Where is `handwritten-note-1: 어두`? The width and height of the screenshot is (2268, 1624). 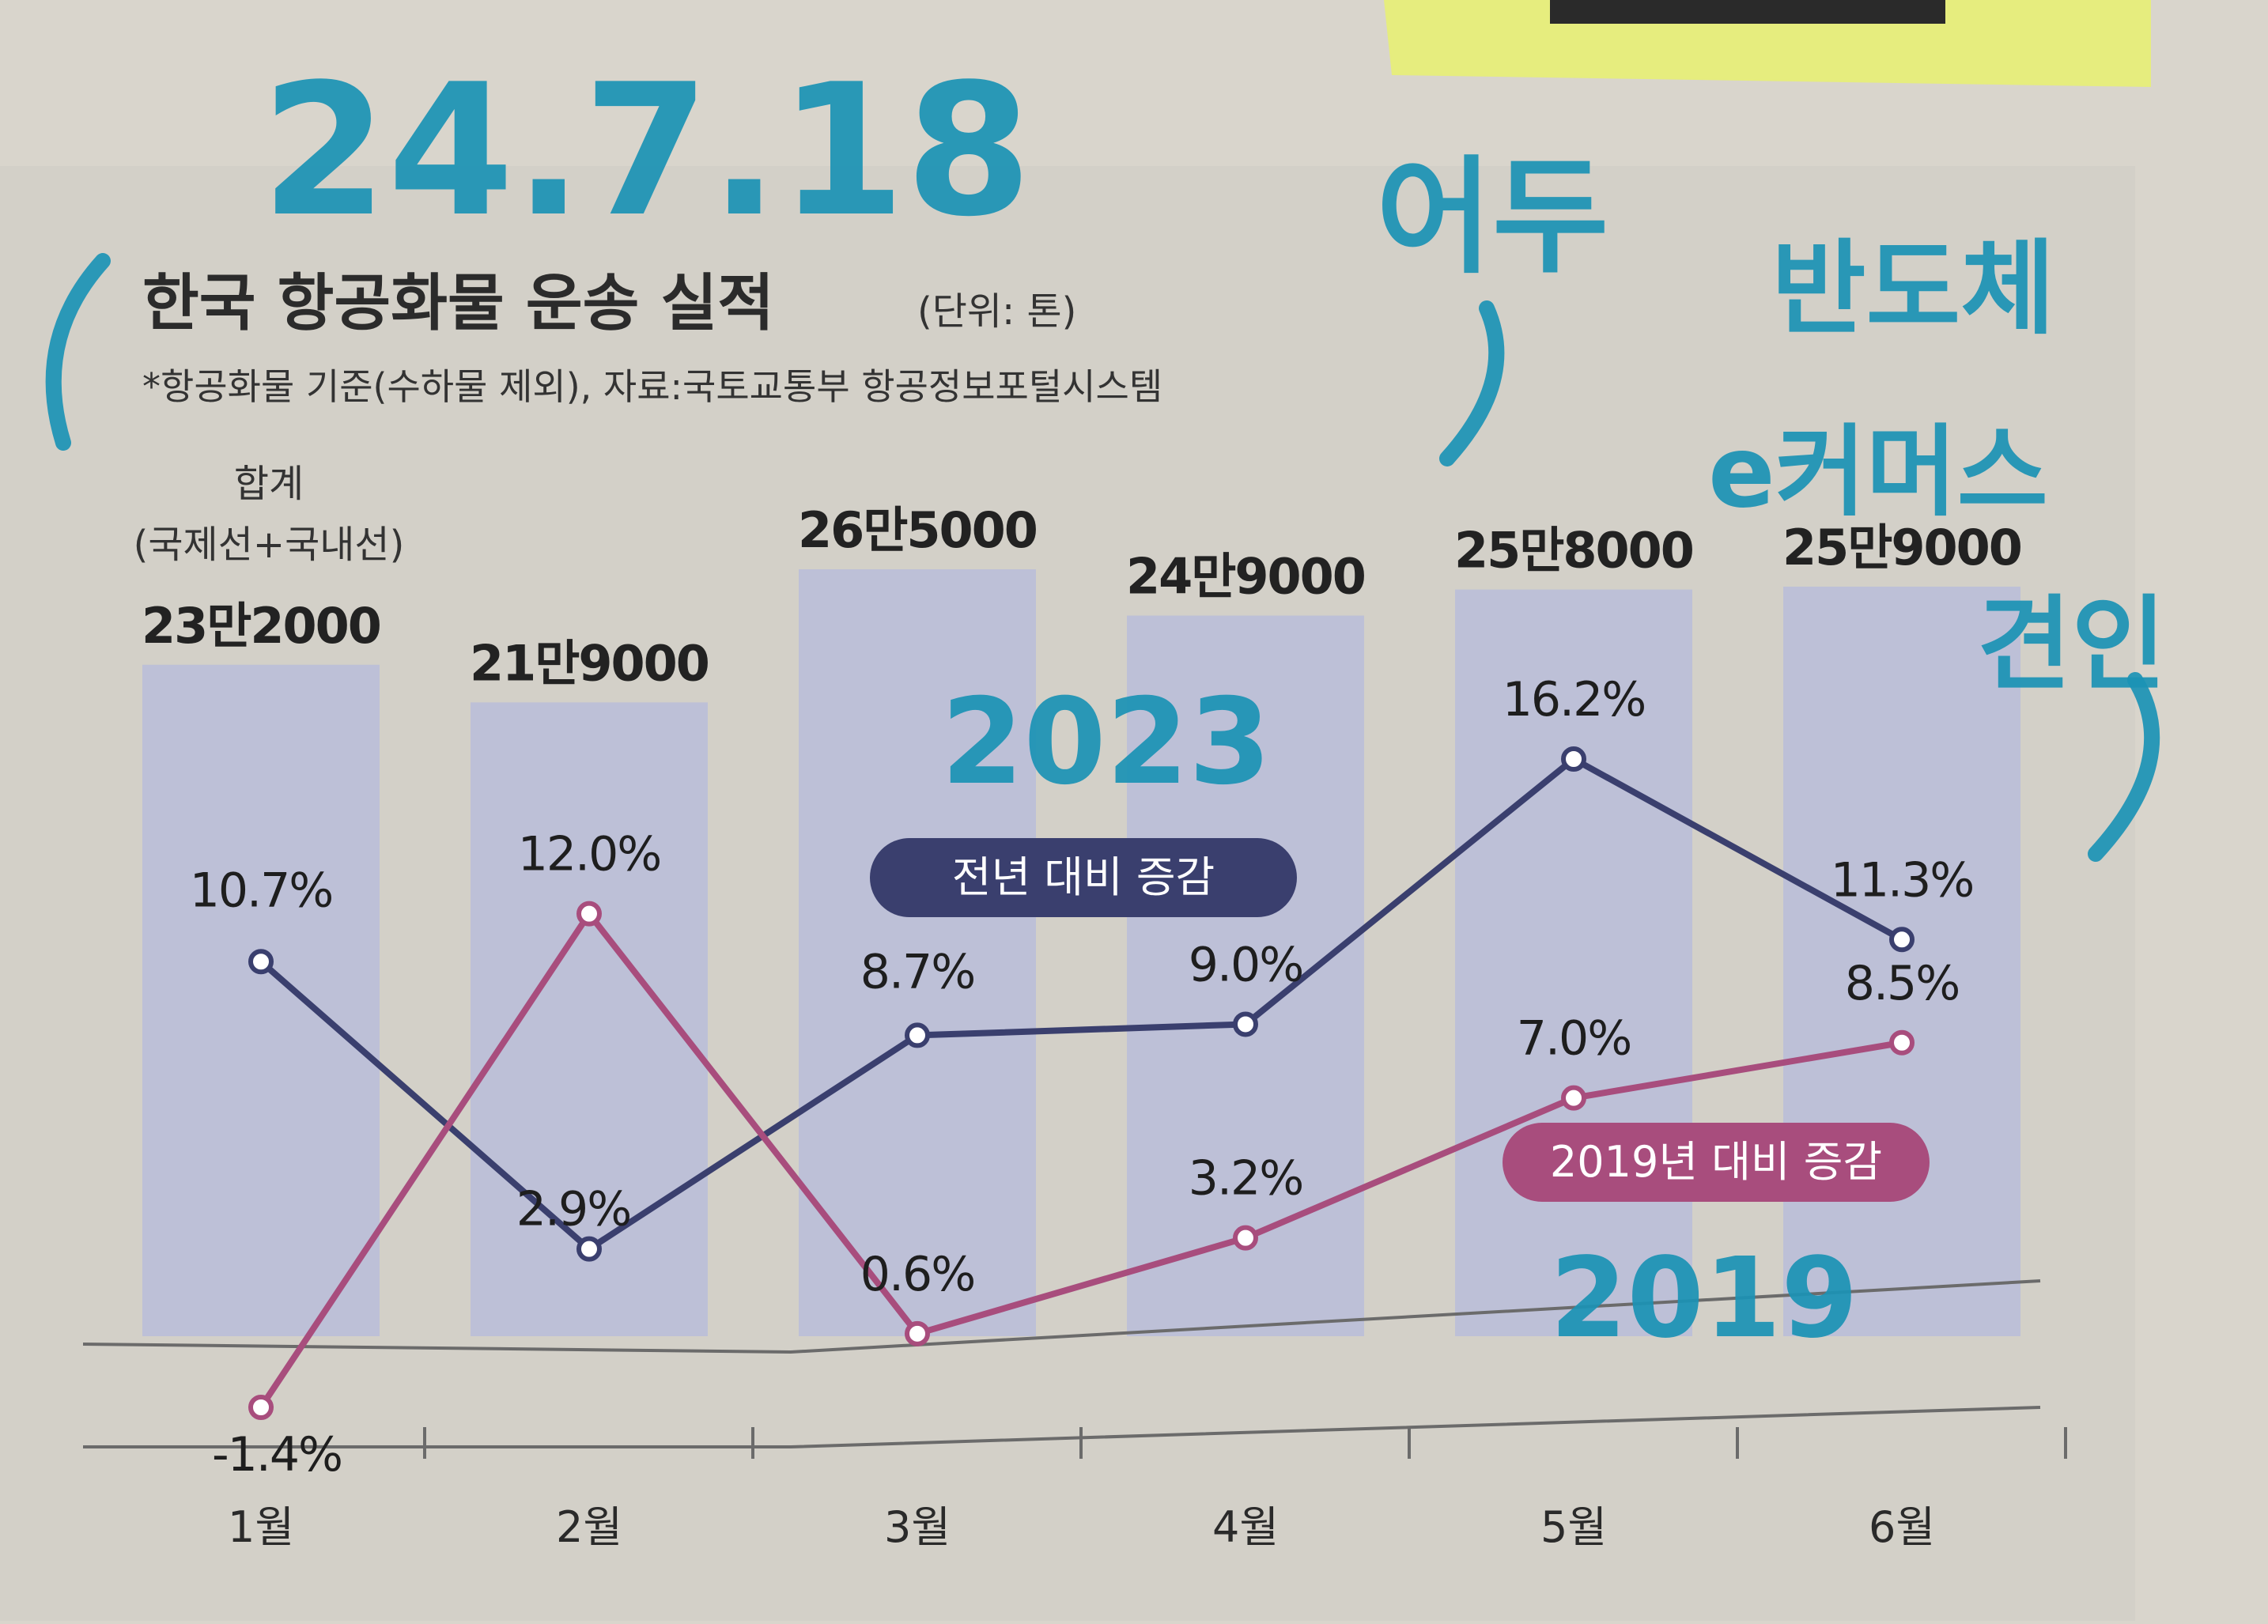
handwritten-note-1: 어두 is located at coordinates (1492, 217).